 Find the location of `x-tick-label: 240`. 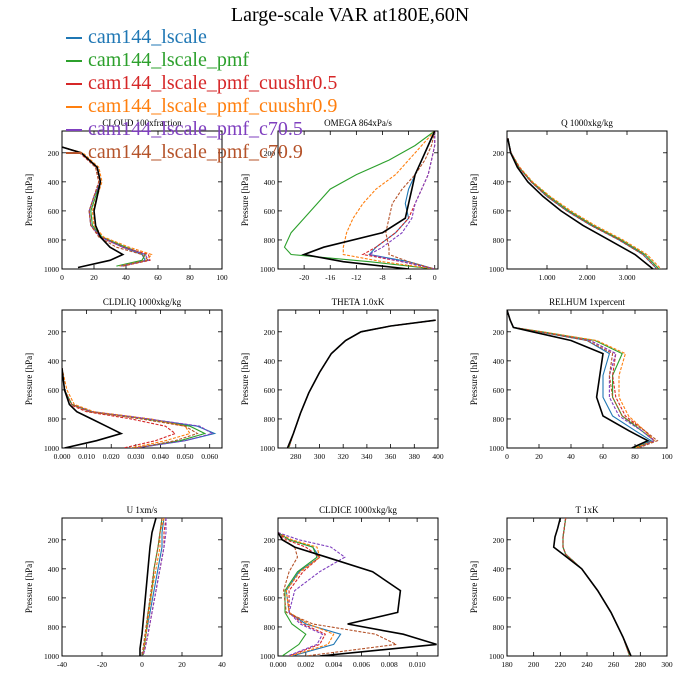

x-tick-label: 240 is located at coordinates (587, 664).